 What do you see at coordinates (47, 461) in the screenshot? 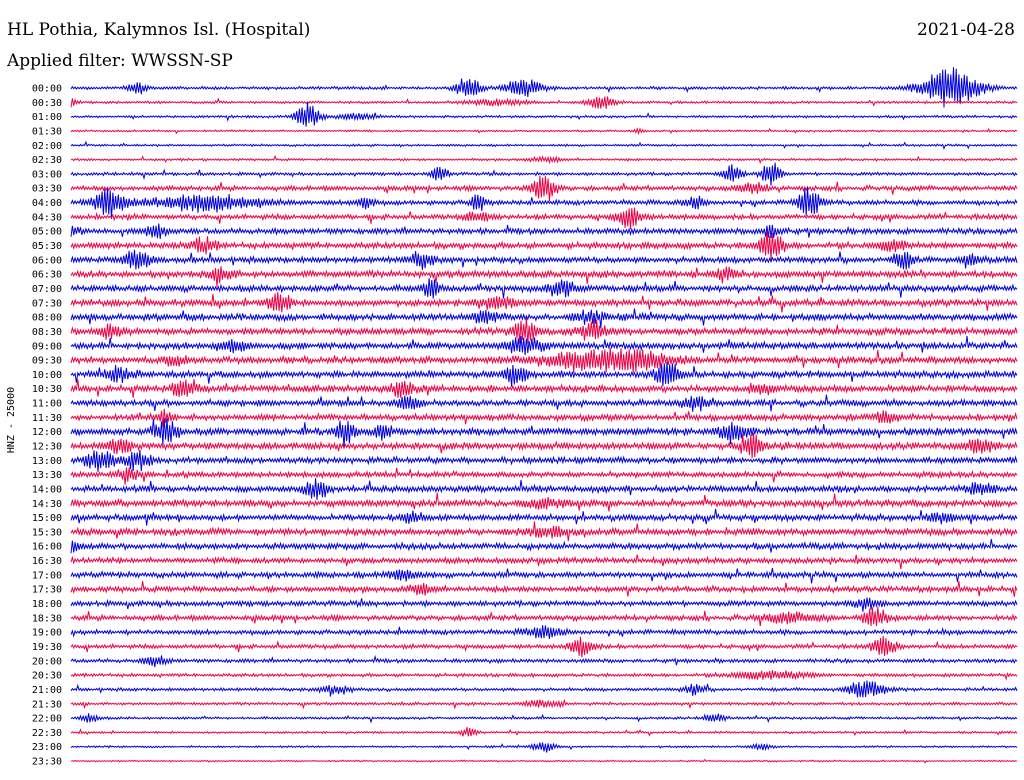
I see `time-tick-label: 13:00` at bounding box center [47, 461].